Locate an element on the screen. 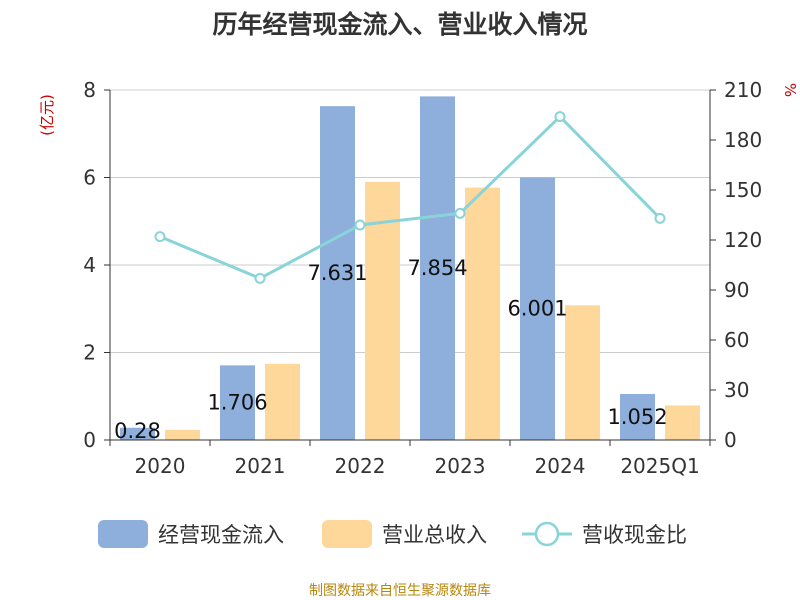 This screenshot has height=600, width=800. left-tick-label: 6 is located at coordinates (89, 178).